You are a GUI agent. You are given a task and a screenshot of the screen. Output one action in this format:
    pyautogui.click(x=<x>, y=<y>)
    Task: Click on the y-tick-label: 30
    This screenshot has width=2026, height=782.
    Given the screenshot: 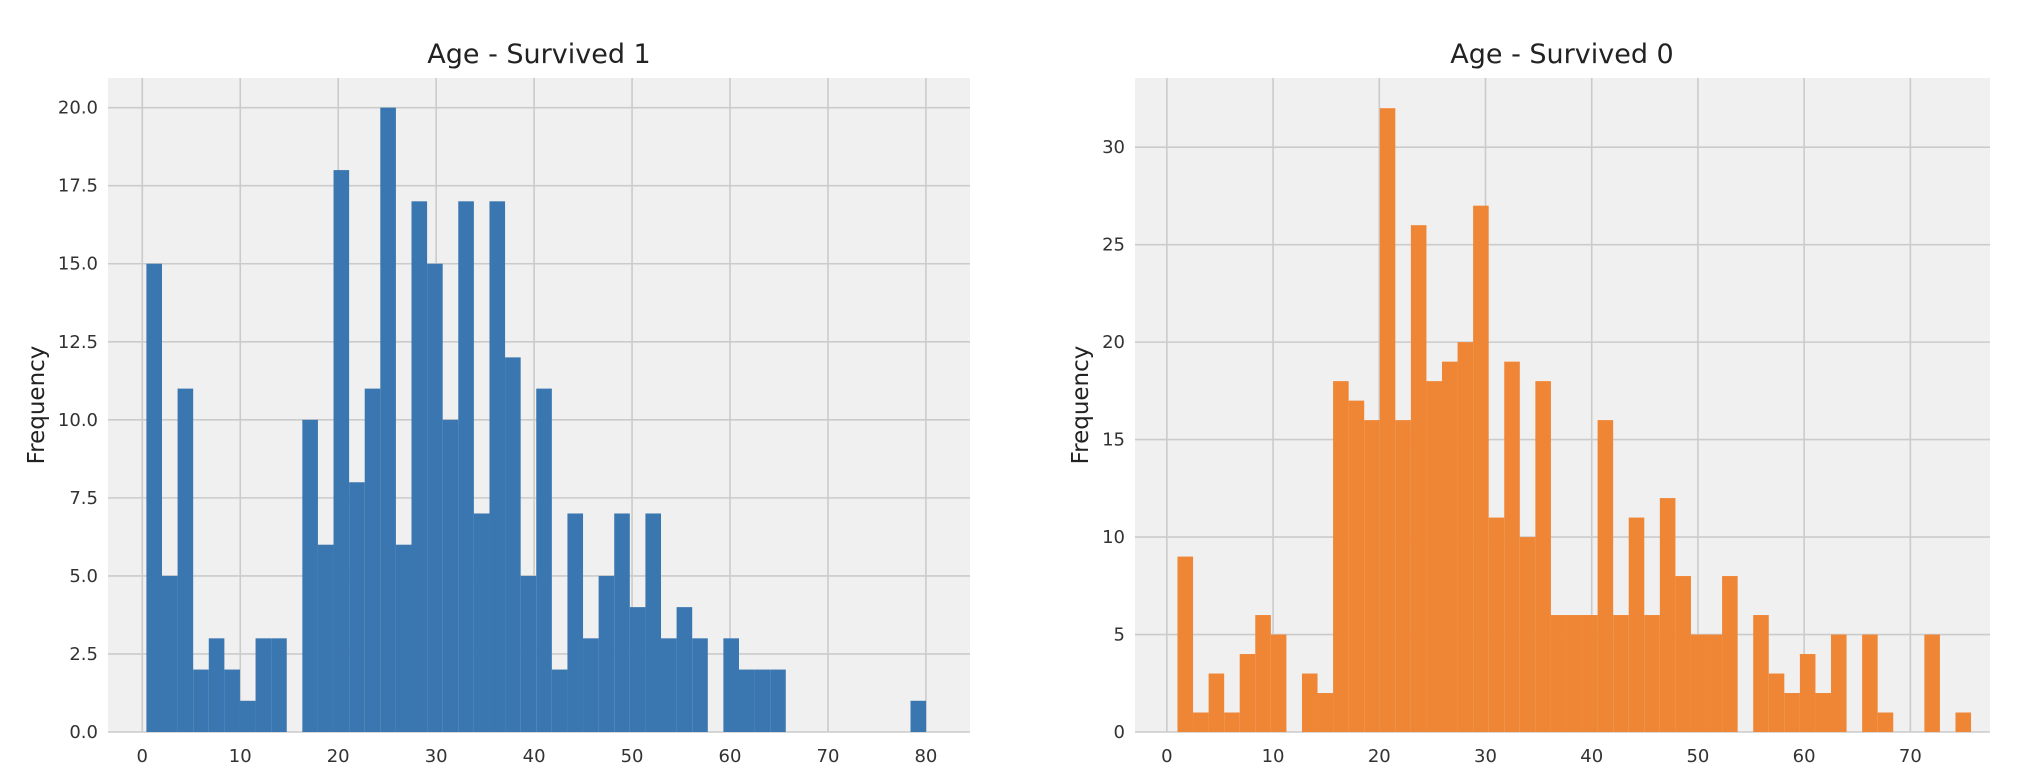 What is the action you would take?
    pyautogui.click(x=1113, y=147)
    